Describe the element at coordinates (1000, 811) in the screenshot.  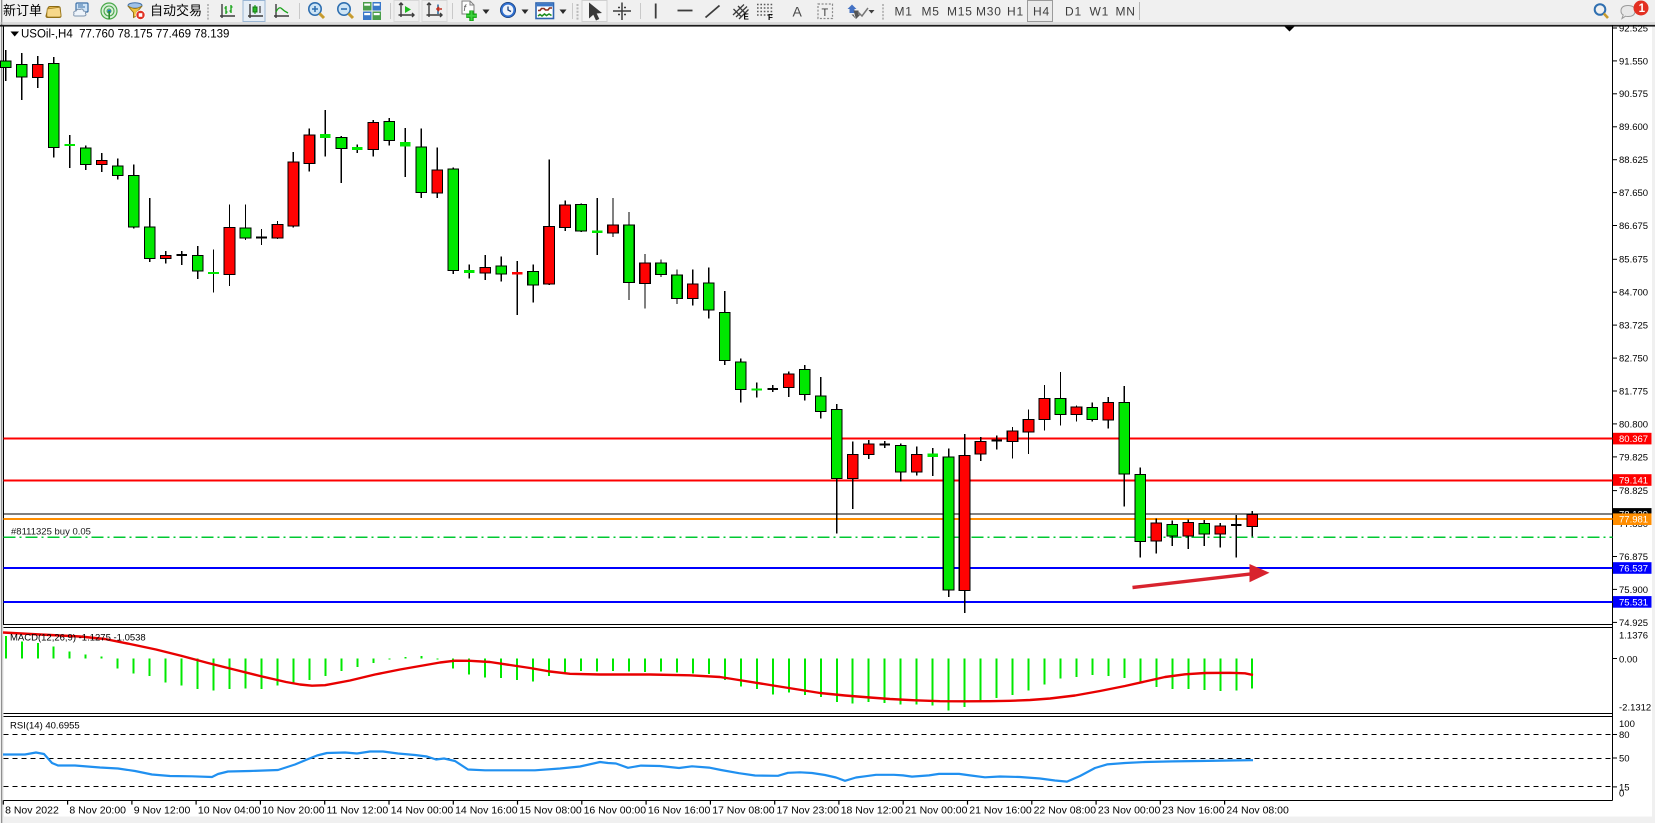
I see `svg-text: 21 Nov 16:00` at that location.